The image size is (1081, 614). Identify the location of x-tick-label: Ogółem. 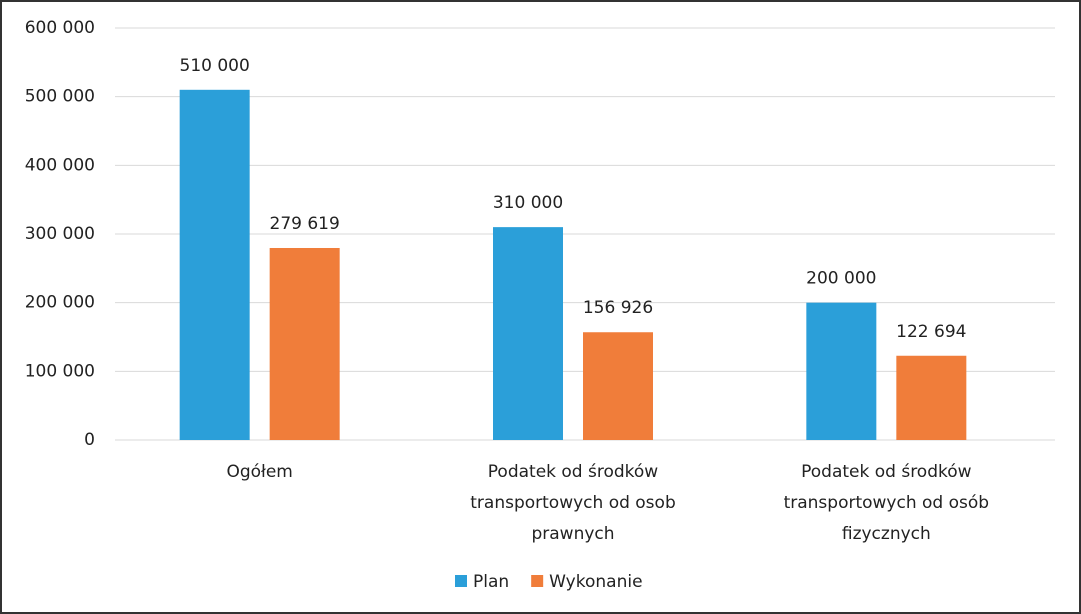
(259, 472).